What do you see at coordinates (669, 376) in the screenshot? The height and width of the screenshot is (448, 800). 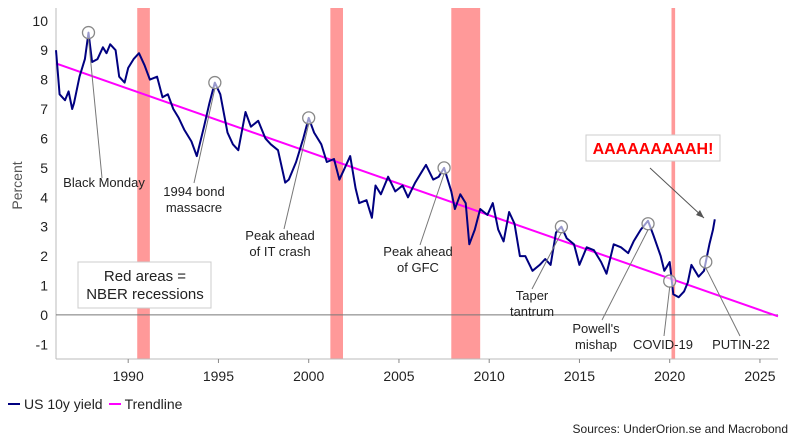 I see `x-tick-label-6: 2020` at bounding box center [669, 376].